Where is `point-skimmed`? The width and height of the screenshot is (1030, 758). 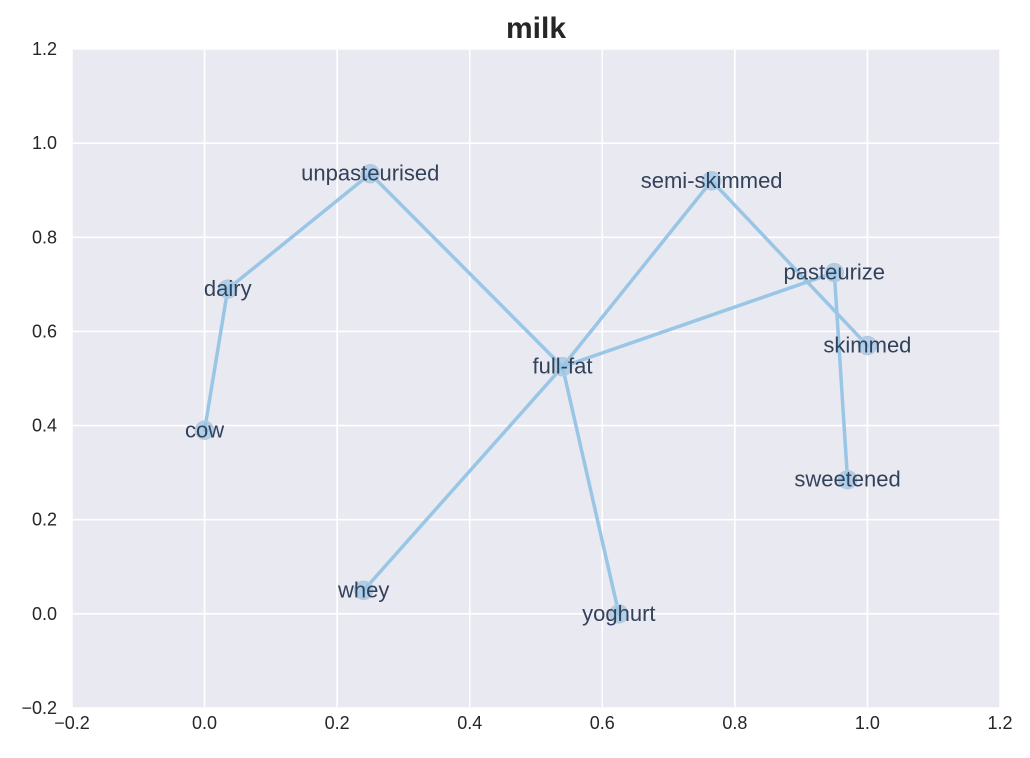
point-skimmed is located at coordinates (867, 345).